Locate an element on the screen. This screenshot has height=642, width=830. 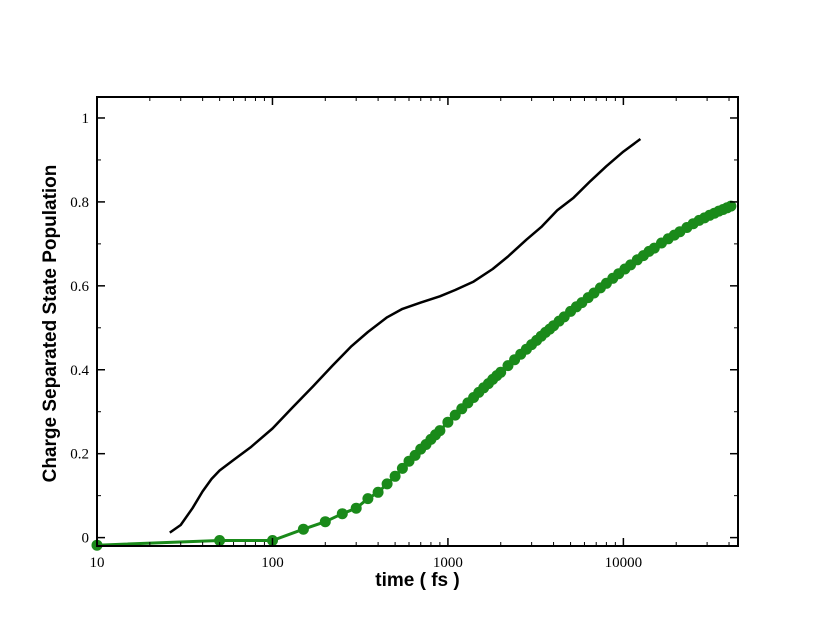
x-axis-title: time ( fs ) is located at coordinates (417, 580).